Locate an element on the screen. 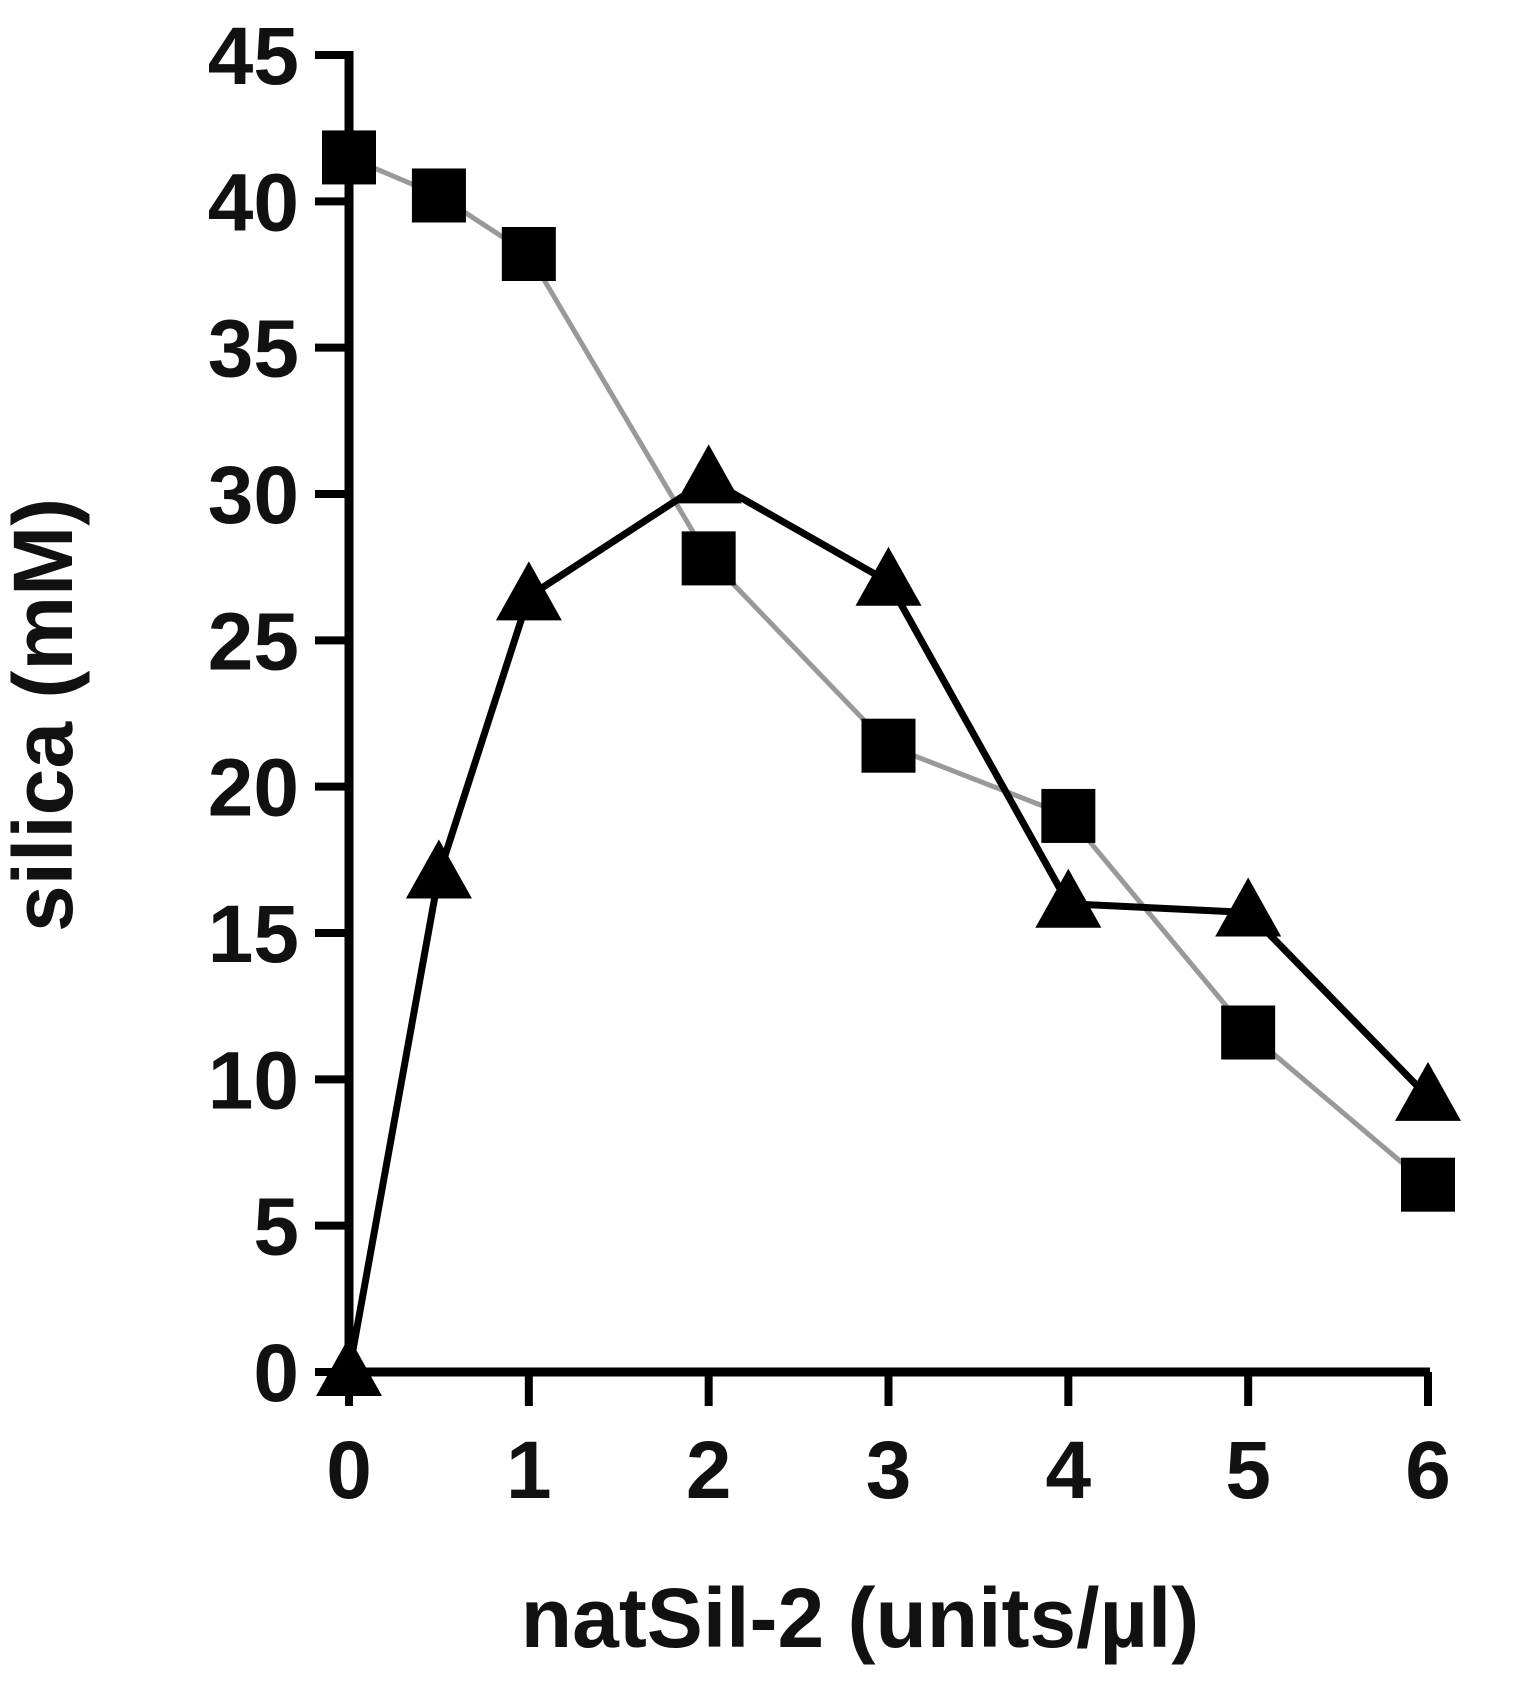 The width and height of the screenshot is (1522, 1686). x-tick-label: 1 is located at coordinates (529, 1470).